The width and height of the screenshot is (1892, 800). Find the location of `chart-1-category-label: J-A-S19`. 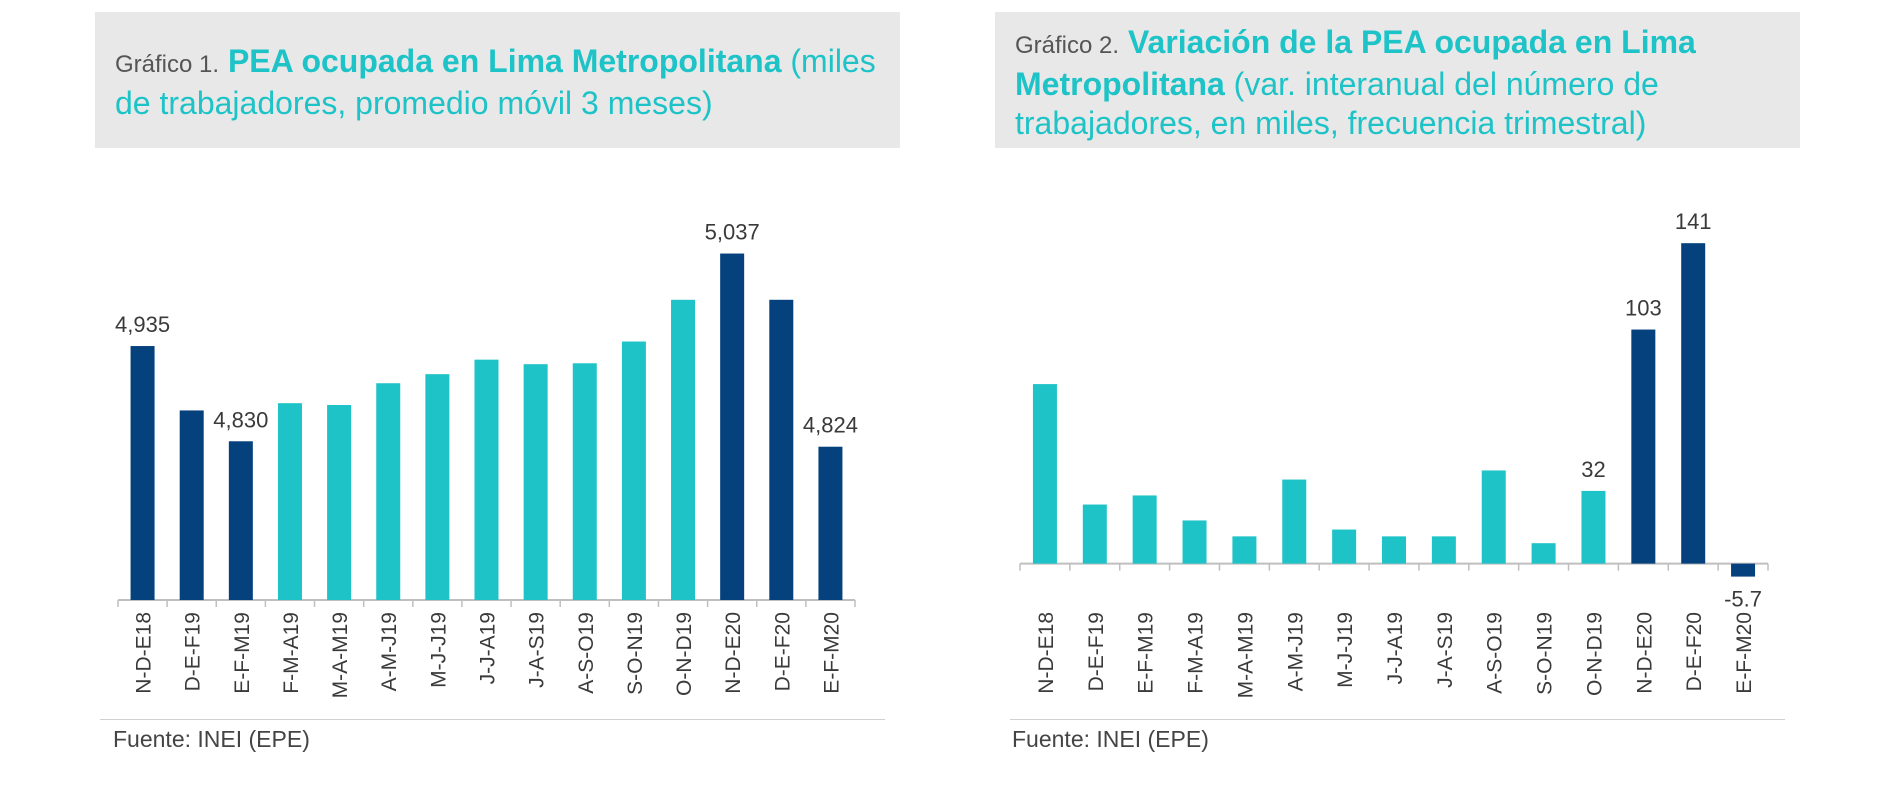

chart-1-category-label: J-A-S19 is located at coordinates (537, 650).